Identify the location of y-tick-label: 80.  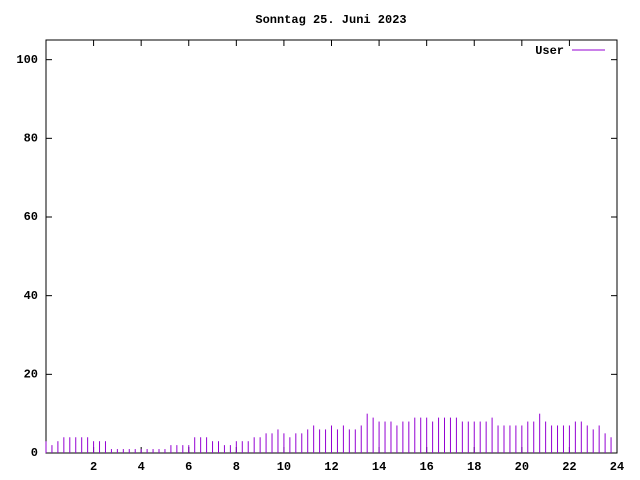
(31, 139).